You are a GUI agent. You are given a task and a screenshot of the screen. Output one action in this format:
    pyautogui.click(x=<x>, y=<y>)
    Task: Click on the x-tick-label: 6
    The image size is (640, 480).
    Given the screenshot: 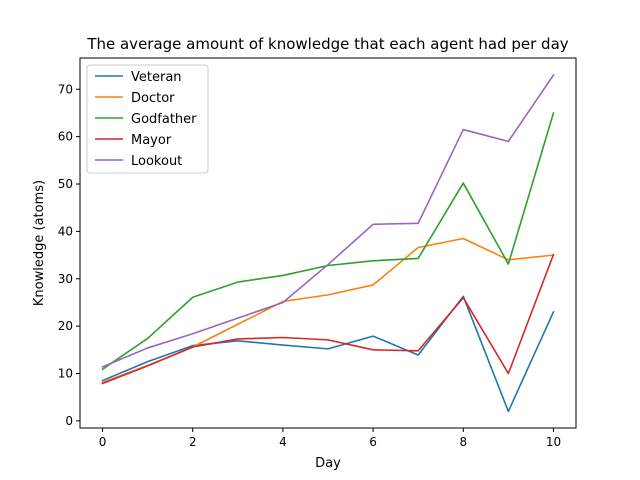 What is the action you would take?
    pyautogui.click(x=373, y=442)
    